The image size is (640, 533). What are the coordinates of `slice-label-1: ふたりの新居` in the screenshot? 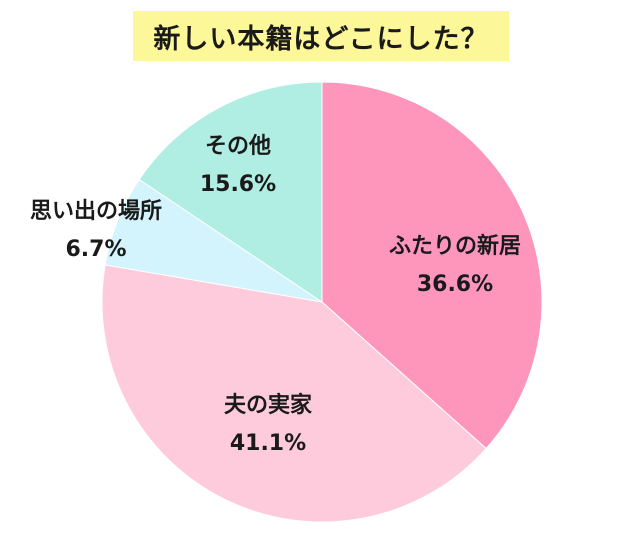 It's located at (455, 246).